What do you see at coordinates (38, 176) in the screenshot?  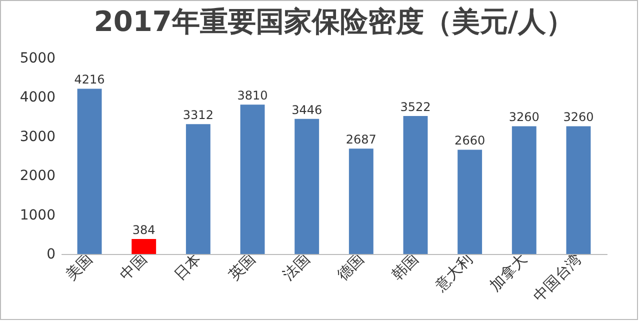 I see `y-tick-label: 2000` at bounding box center [38, 176].